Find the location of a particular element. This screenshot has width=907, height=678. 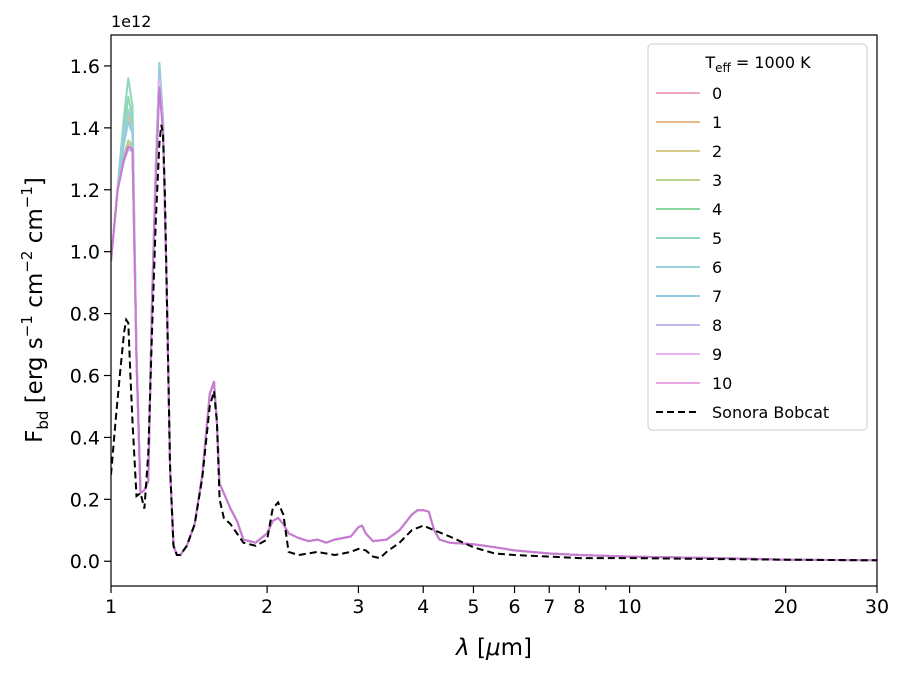

y-axis: 0.0 0.2 0.4 0.6 0.8 1.0 1.2 1.4 1.6 is located at coordinates (90, 314).